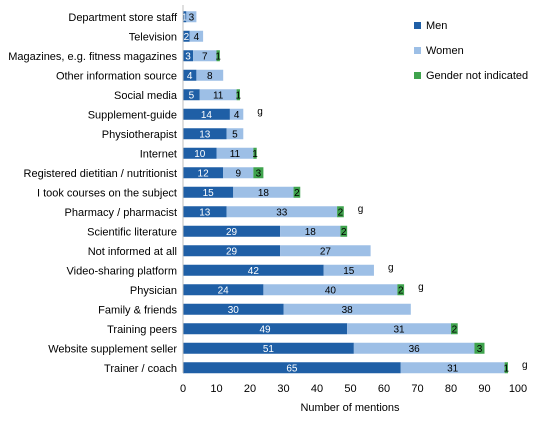 Image resolution: width=550 pixels, height=421 pixels. I want to click on data-label: 51, so click(269, 349).